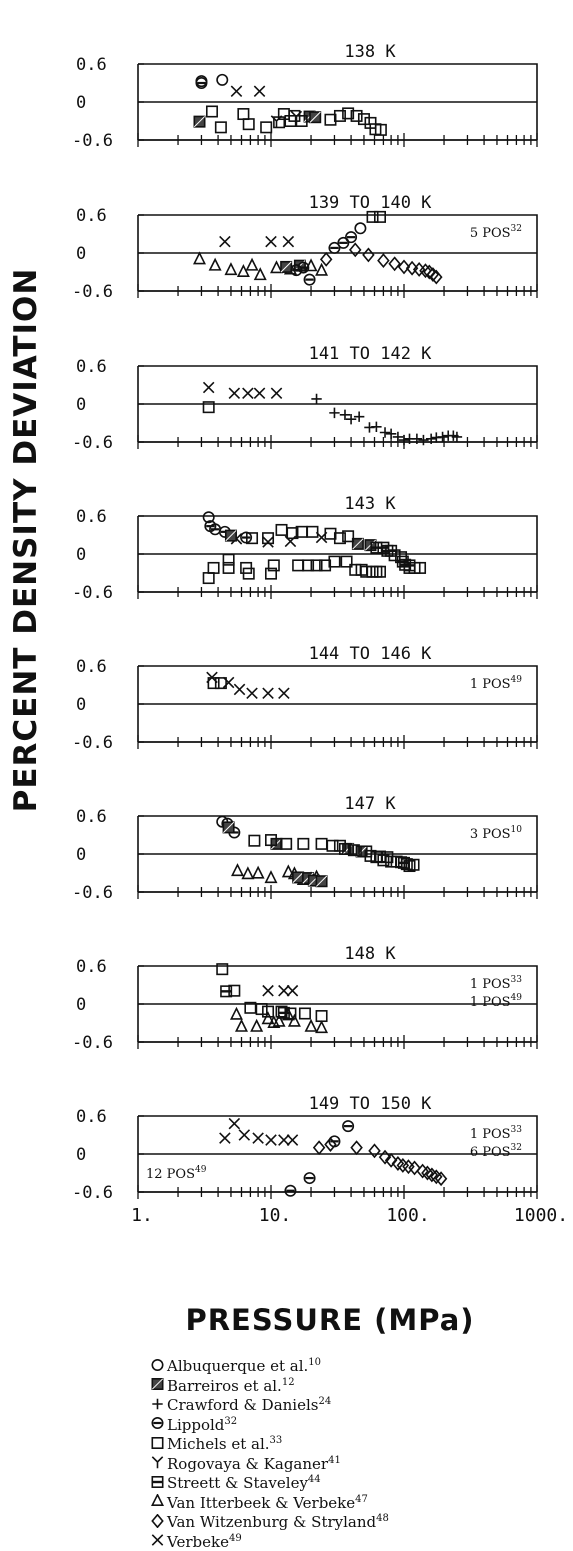  I want to click on legend-label: Michels et al.33, so click(224, 1443).